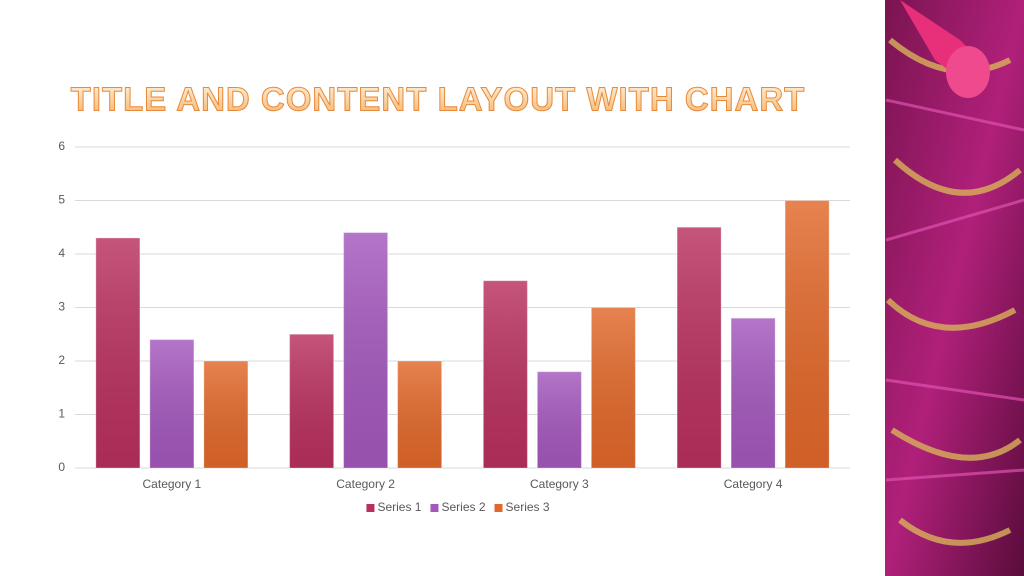 This screenshot has width=1024, height=576. What do you see at coordinates (61, 307) in the screenshot?
I see `y-tick-label: 3` at bounding box center [61, 307].